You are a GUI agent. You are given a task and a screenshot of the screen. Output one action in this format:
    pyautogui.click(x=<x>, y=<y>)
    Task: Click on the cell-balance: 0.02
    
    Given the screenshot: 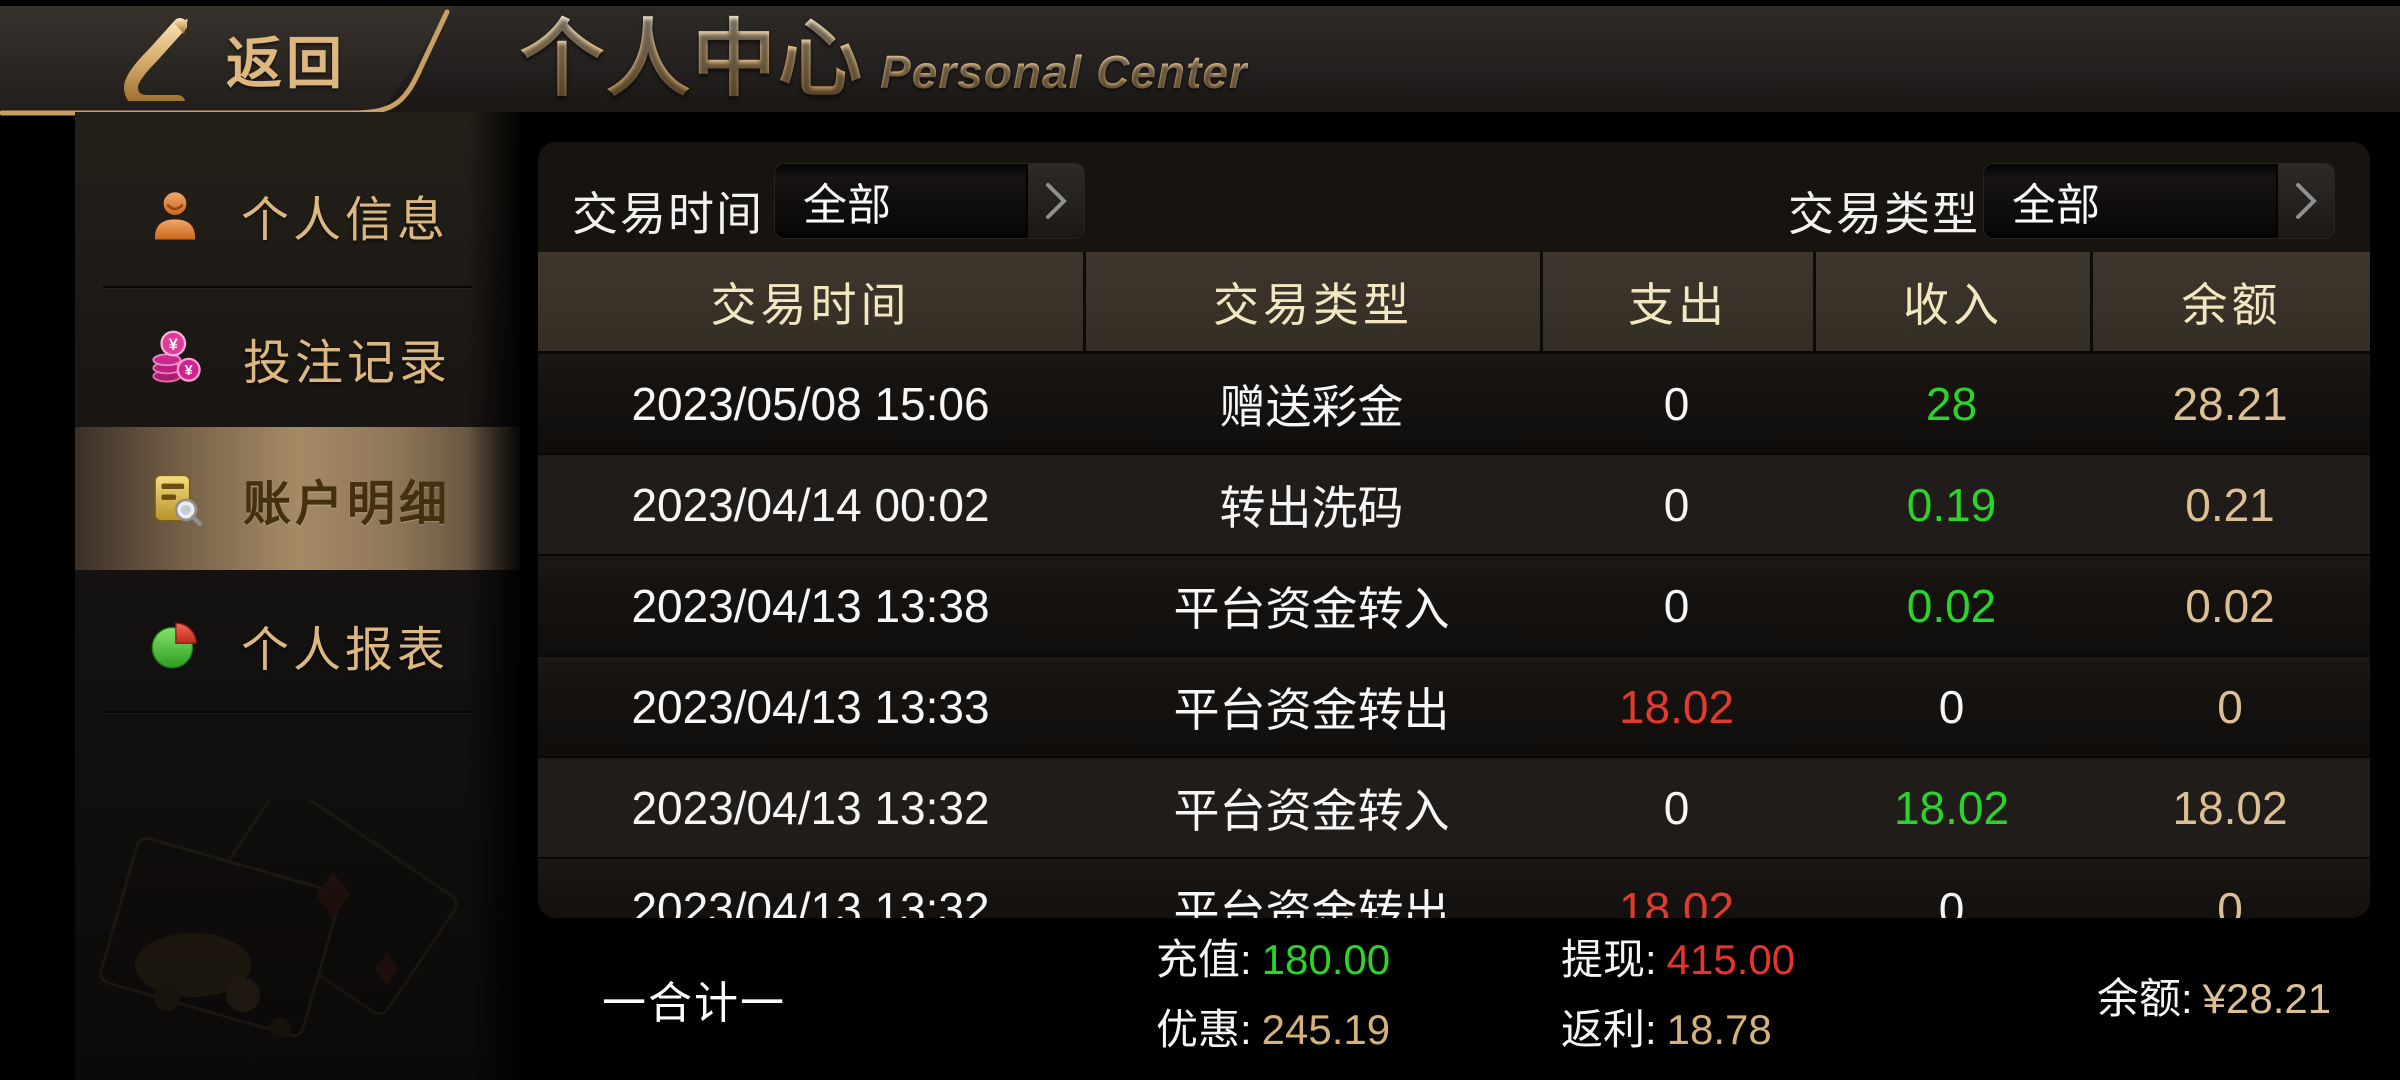 What is the action you would take?
    pyautogui.click(x=2230, y=605)
    